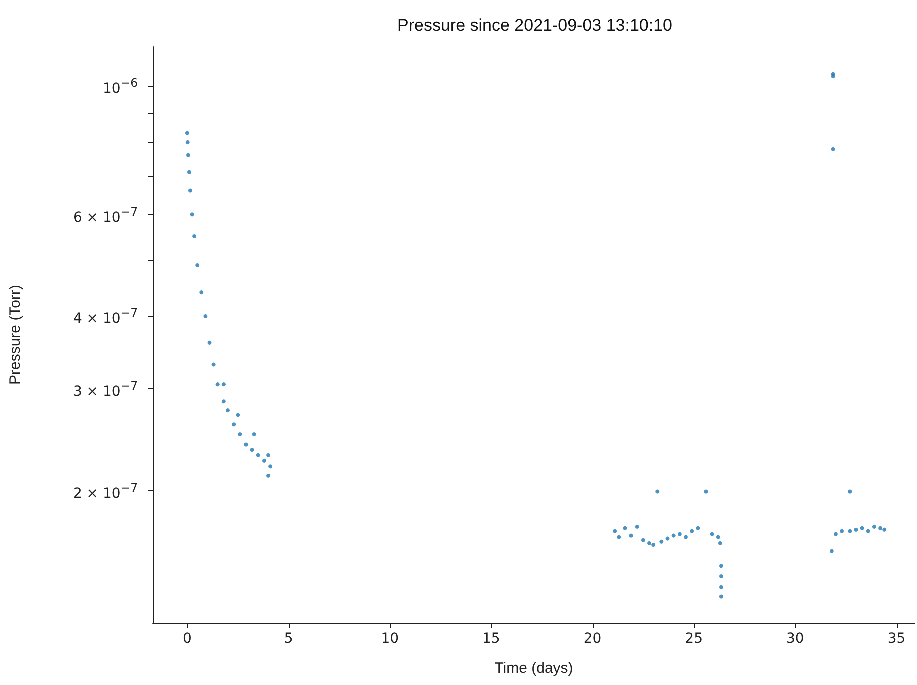  I want to click on chart-title: Pressure since 2021-09-03 13:10:10, so click(535, 25).